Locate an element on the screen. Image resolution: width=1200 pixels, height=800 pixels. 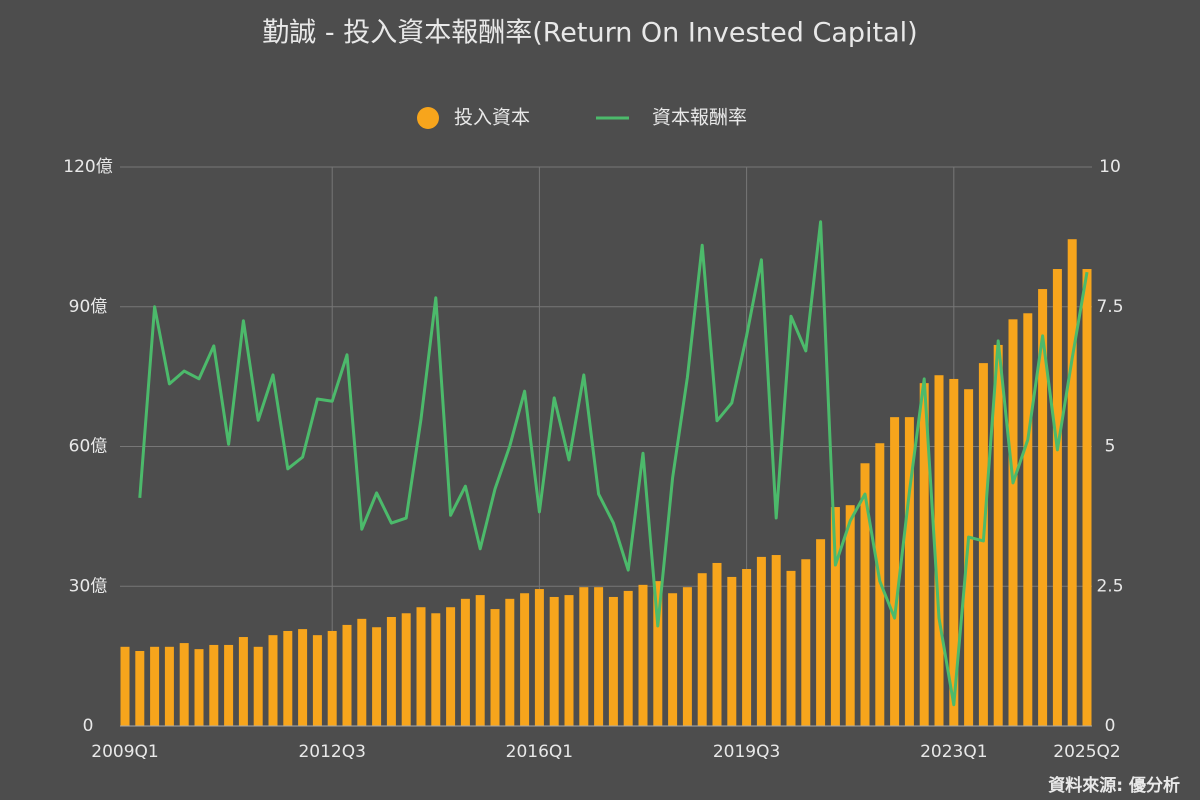
y2-tick-label: 2.5 is located at coordinates (1109, 586).